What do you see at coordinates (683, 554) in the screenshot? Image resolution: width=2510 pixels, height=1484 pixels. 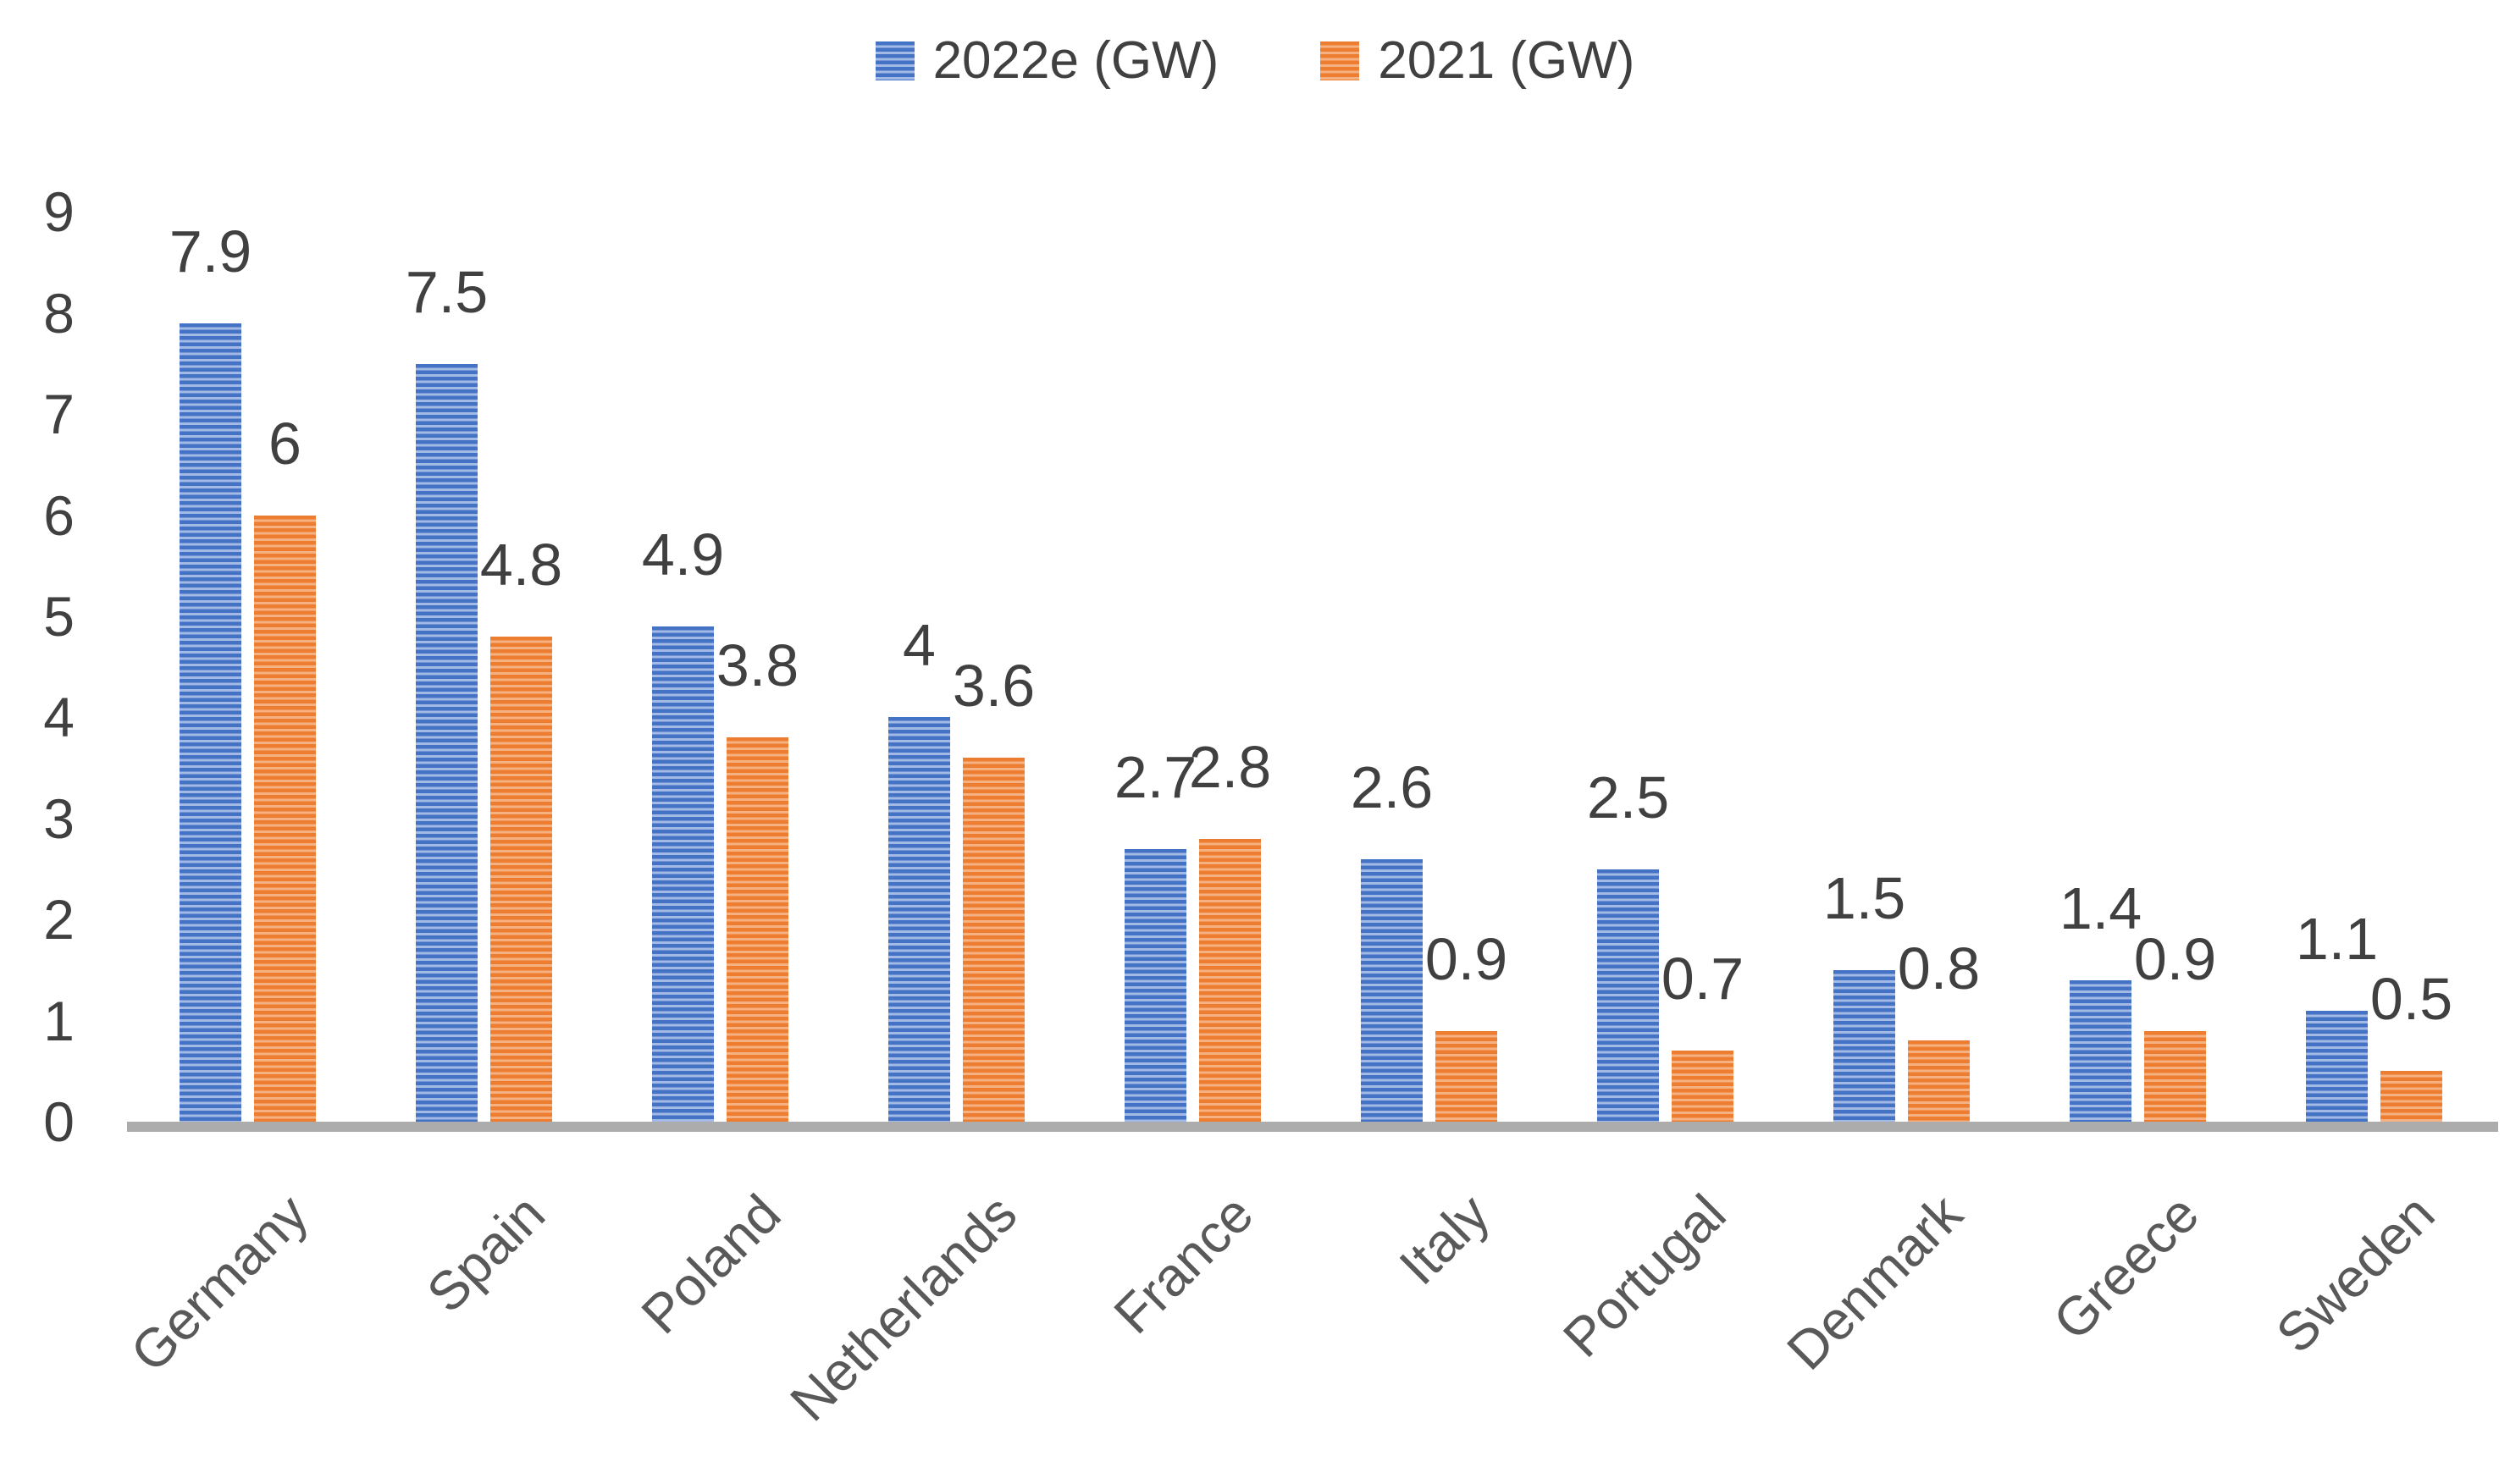 I see `value-label-2022e-poland: 4.9` at bounding box center [683, 554].